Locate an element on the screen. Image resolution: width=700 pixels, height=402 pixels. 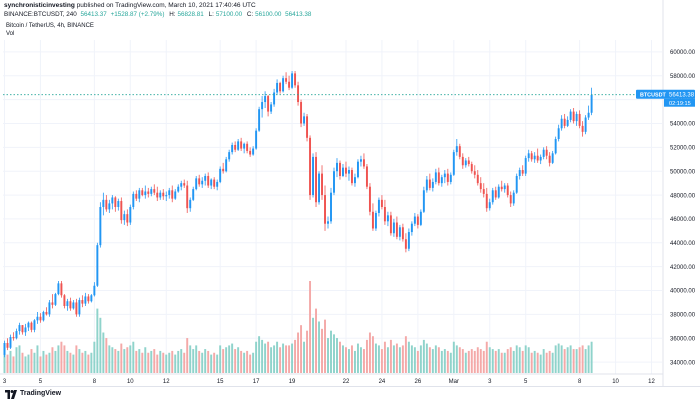
time-tick-label: 22 is located at coordinates (346, 382).